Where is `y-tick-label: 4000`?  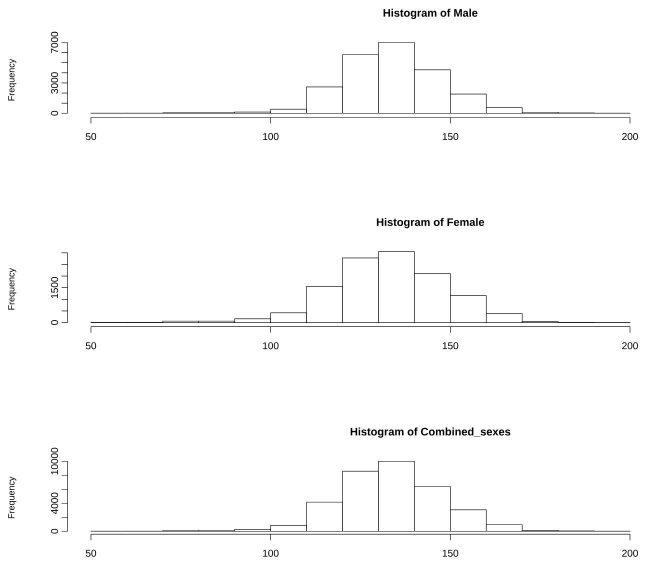 y-tick-label: 4000 is located at coordinates (54, 503).